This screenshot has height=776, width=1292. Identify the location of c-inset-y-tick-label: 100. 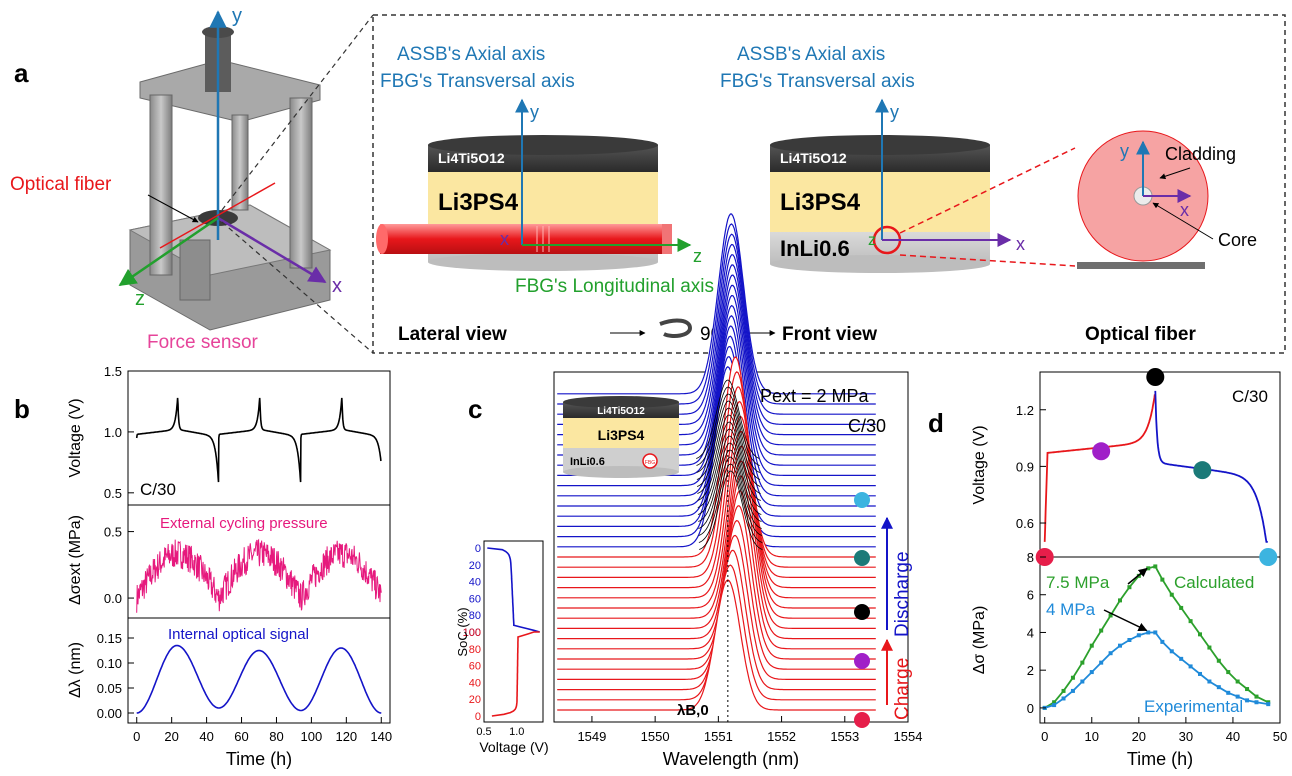
(472, 633).